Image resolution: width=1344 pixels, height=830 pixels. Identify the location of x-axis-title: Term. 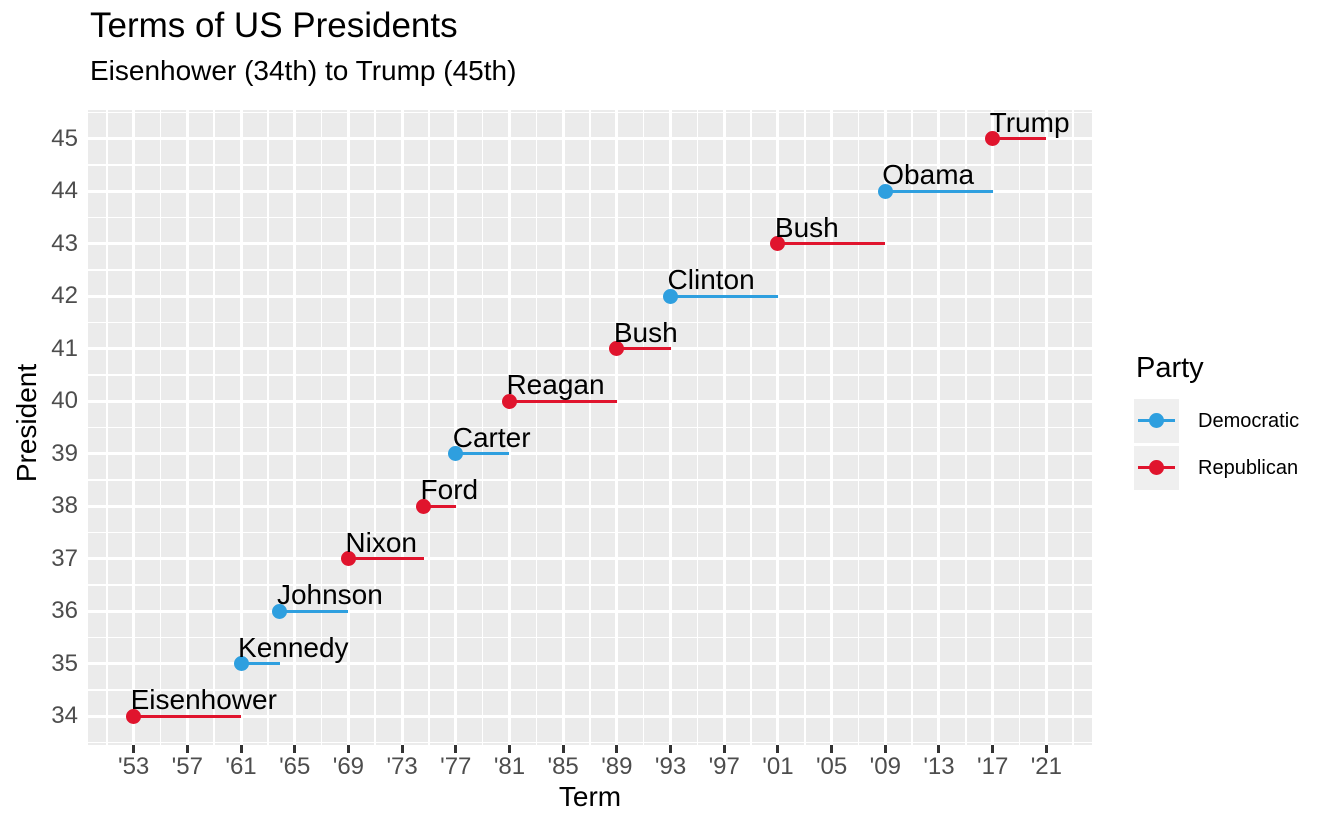
(590, 796).